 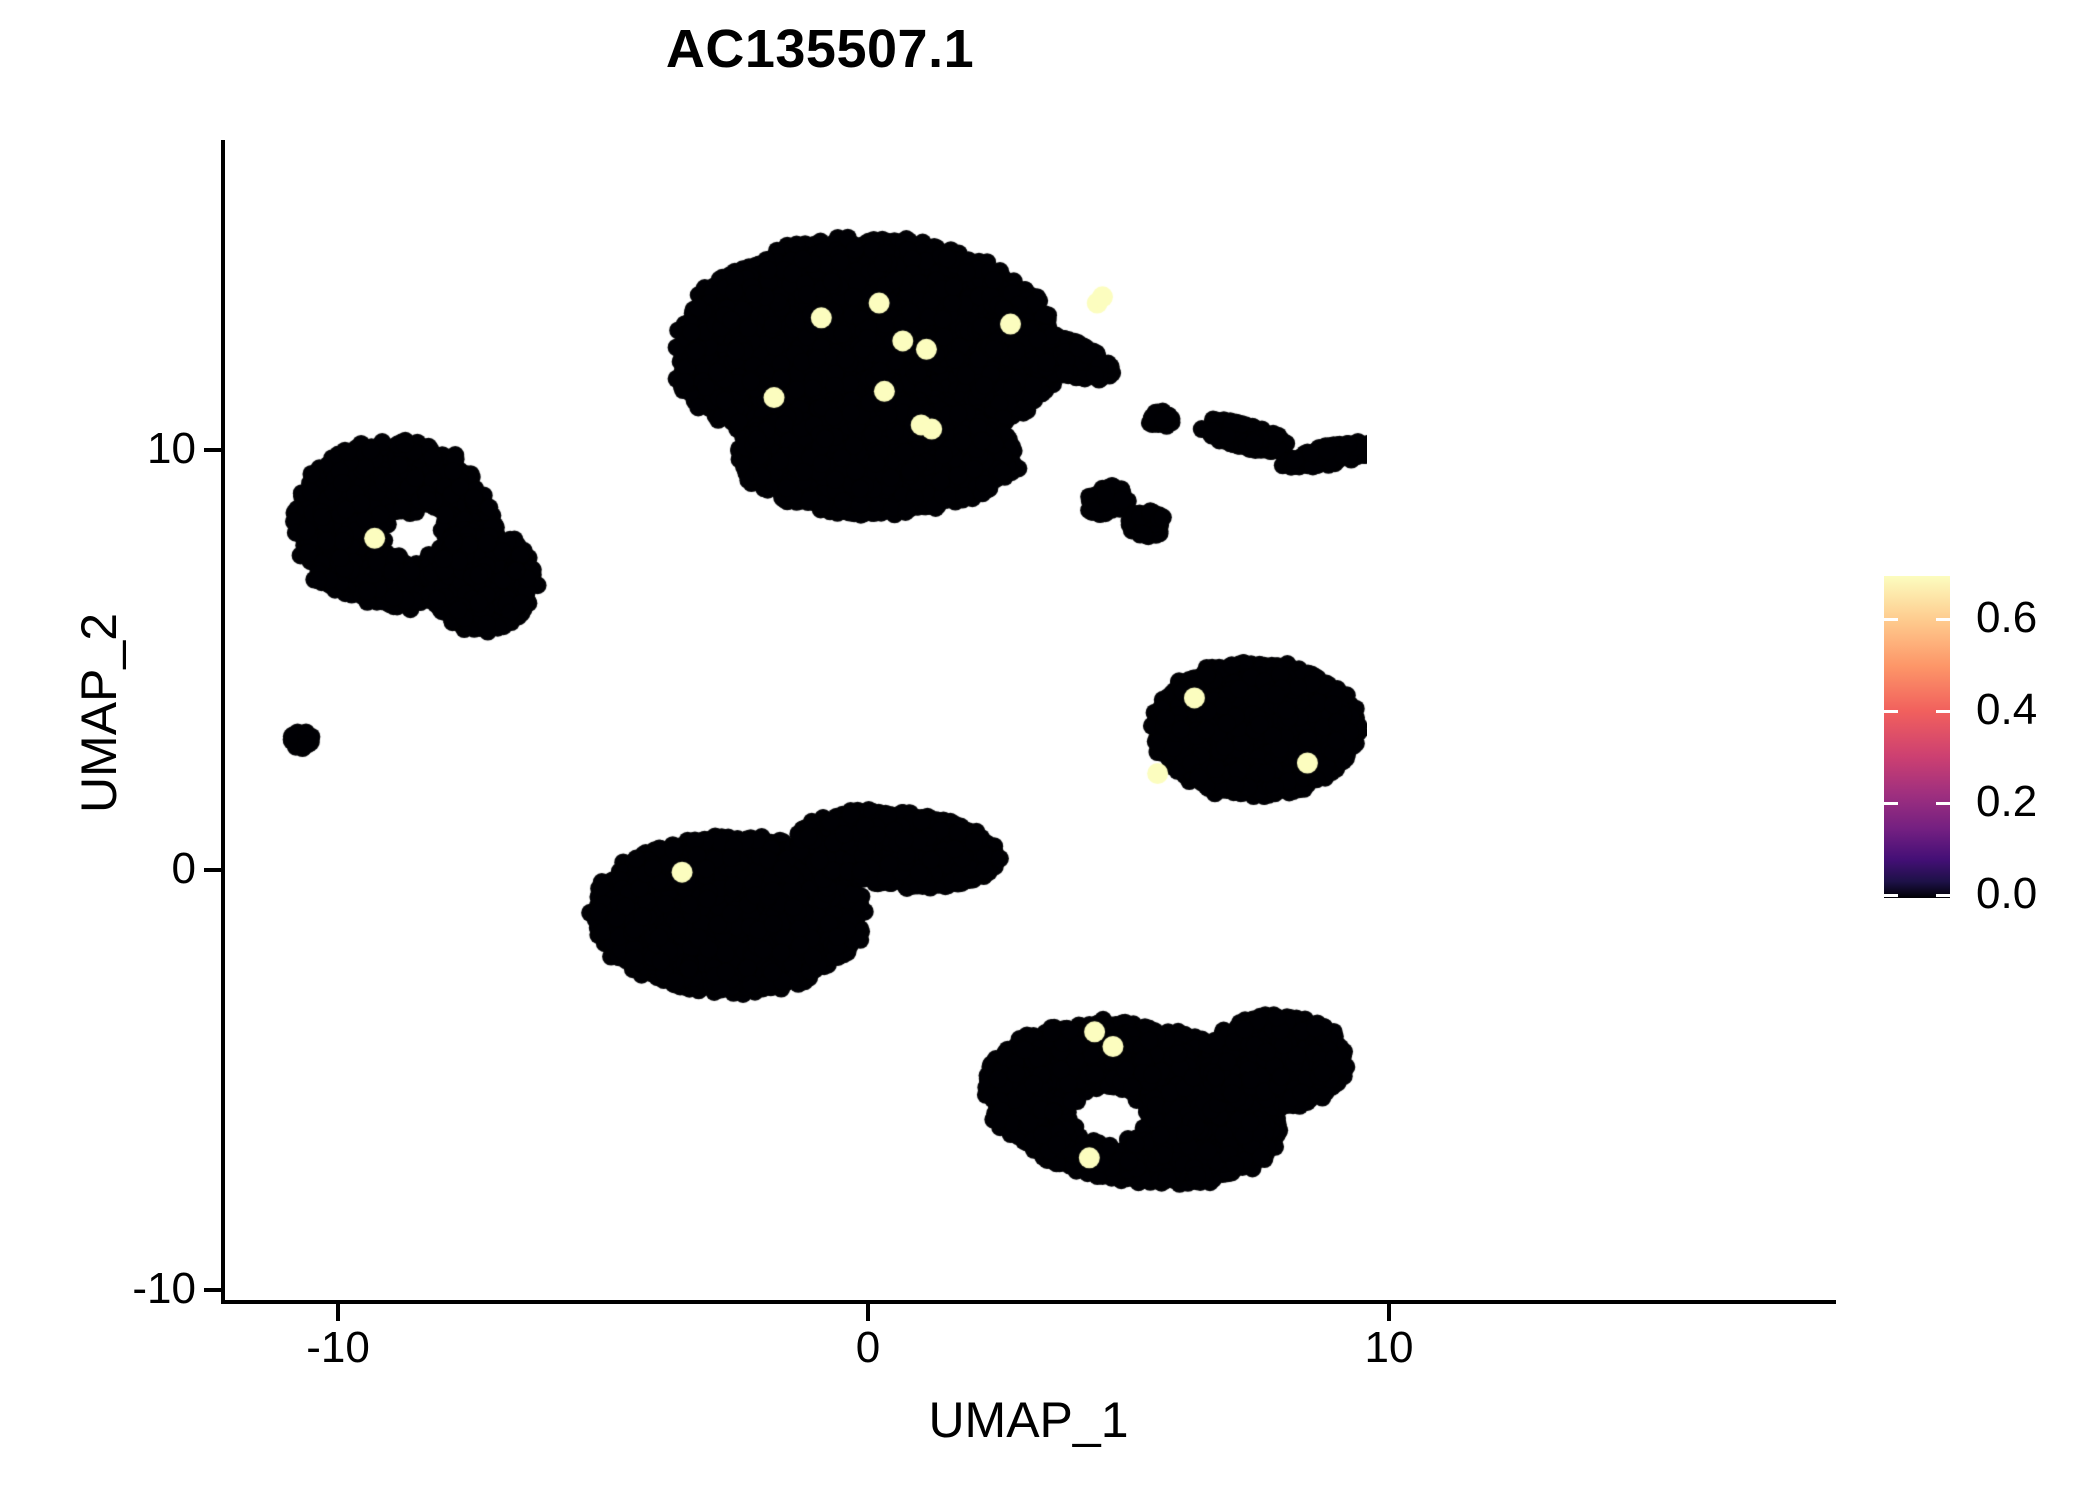 I want to click on colorbar-label-02: 0.2, so click(x=2007, y=801).